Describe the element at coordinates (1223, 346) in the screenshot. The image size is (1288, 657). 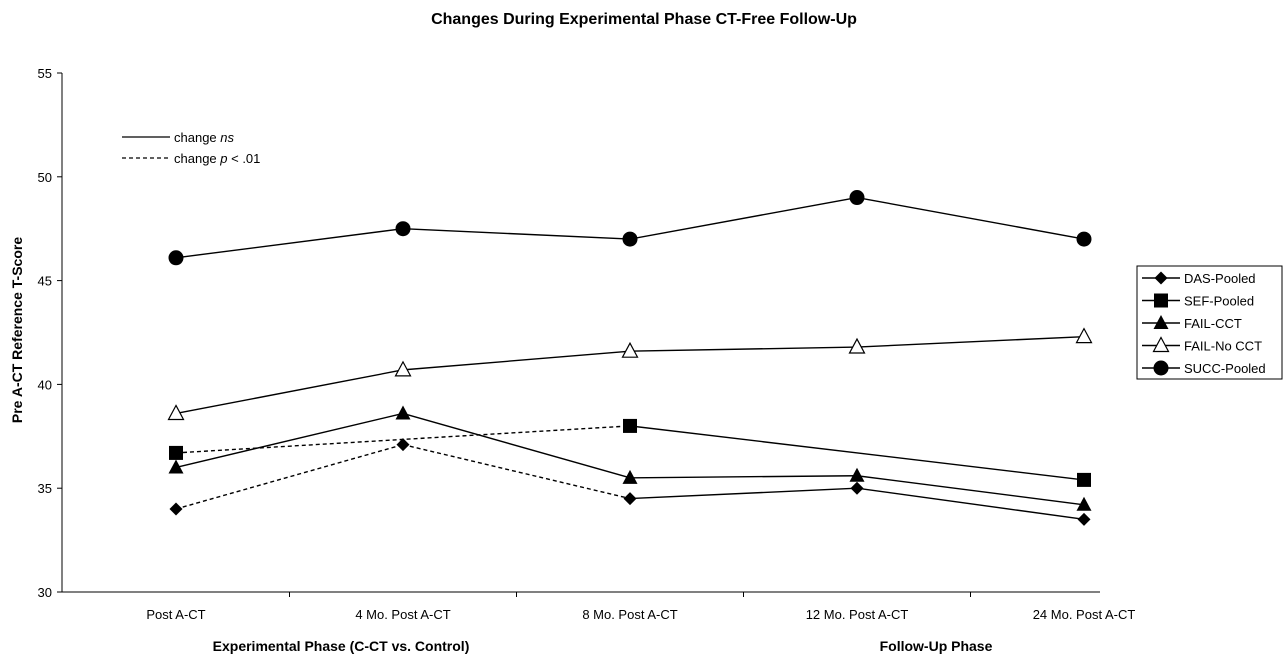
I see `legend-label: FAIL-No CCT` at that location.